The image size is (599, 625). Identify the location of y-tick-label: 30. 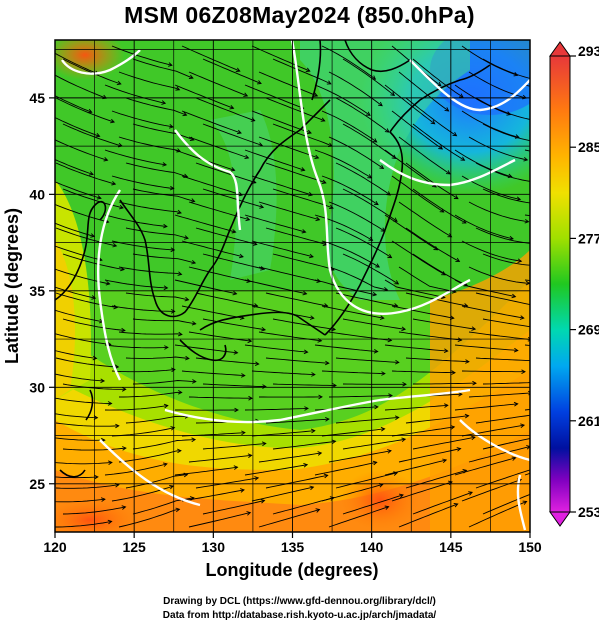
(37, 387).